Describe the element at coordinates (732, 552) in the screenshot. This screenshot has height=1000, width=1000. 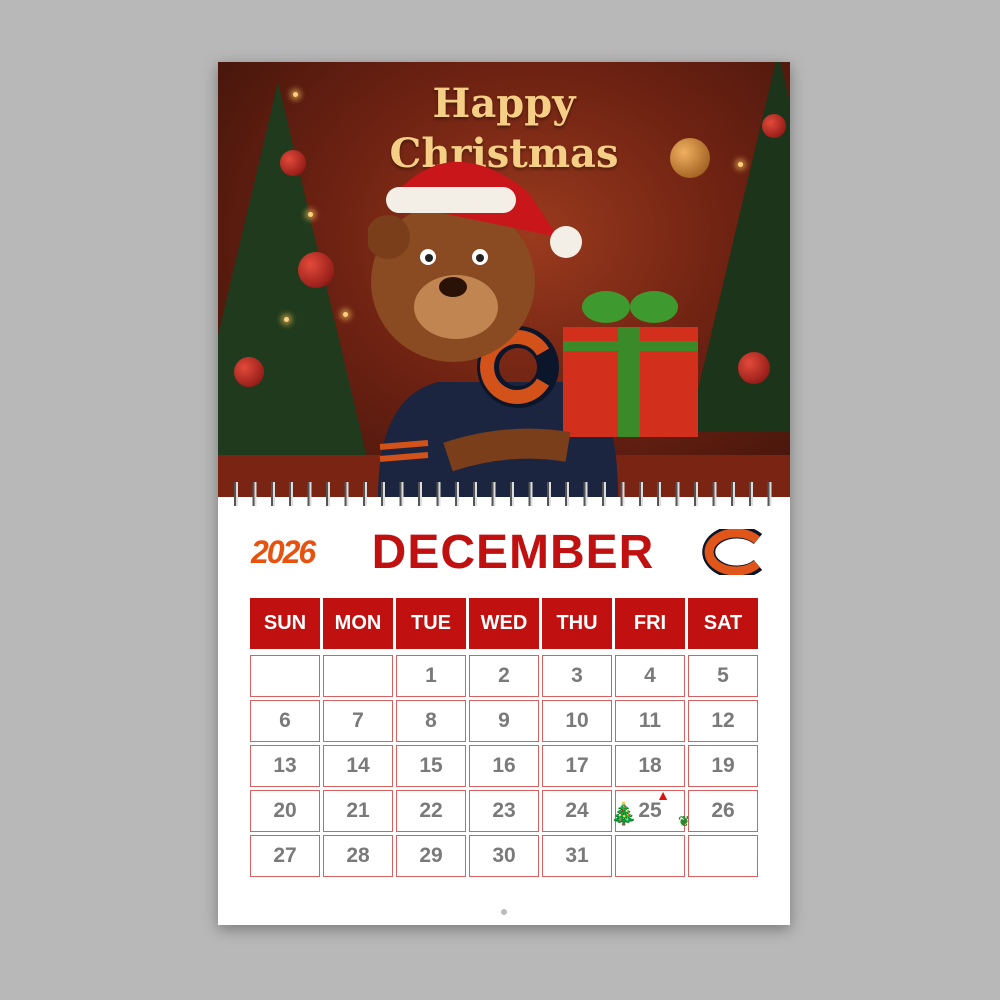
I see `bears-c-logo-icon` at that location.